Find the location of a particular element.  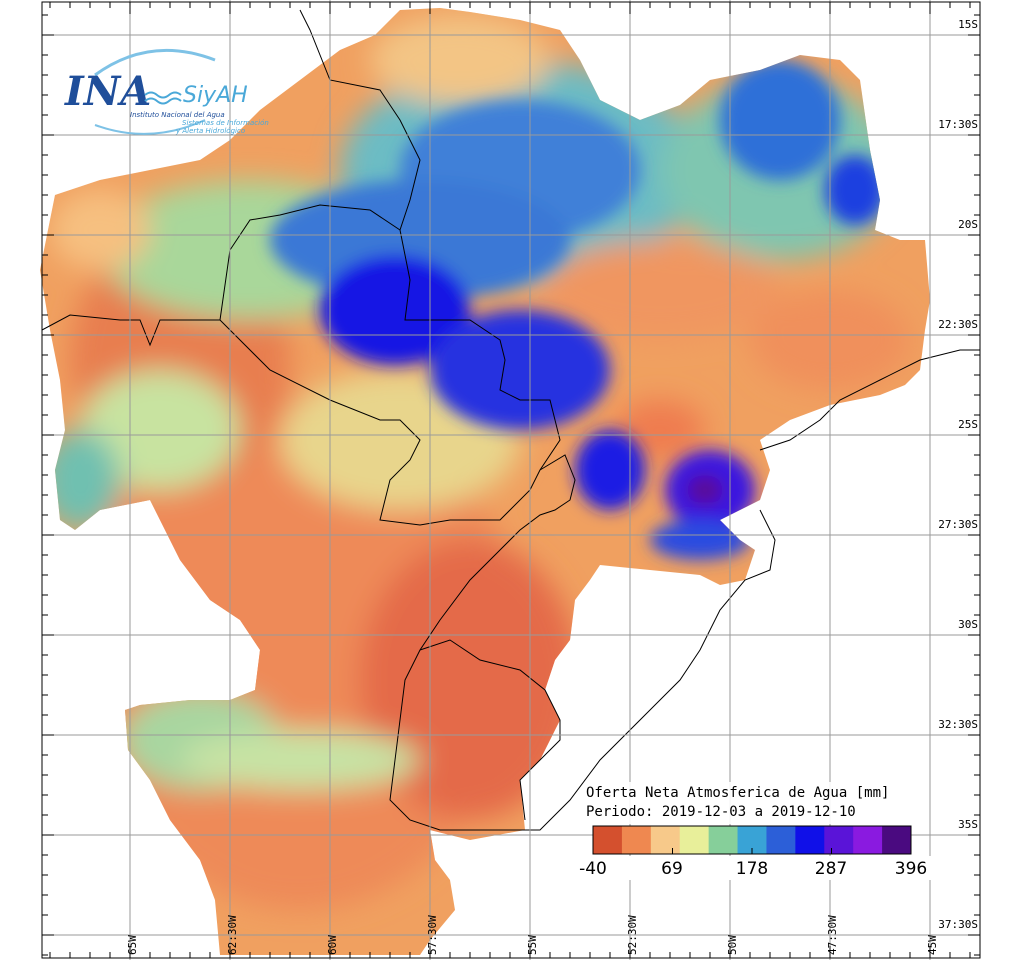

lat-label: 17:30S is located at coordinates (958, 124).